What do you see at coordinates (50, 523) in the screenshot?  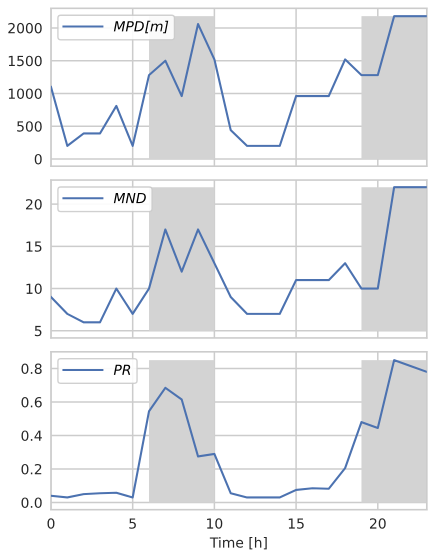 I see `x-tick-label: 0` at bounding box center [50, 523].